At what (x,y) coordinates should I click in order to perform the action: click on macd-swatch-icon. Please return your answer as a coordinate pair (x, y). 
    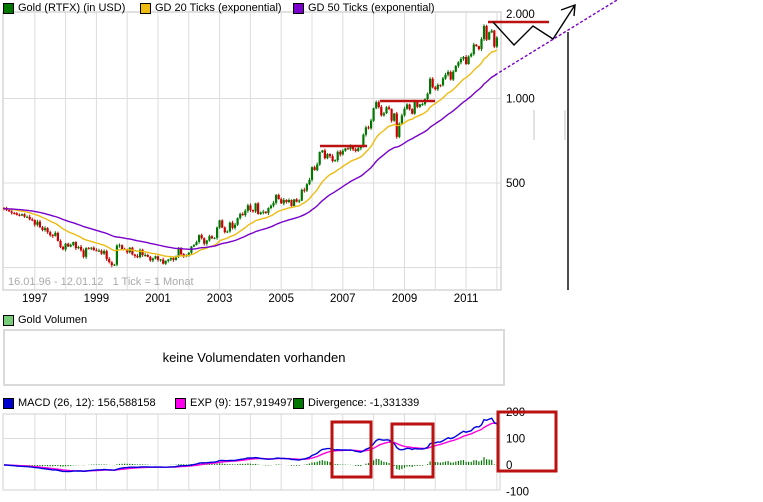
    Looking at the image, I should click on (8, 403).